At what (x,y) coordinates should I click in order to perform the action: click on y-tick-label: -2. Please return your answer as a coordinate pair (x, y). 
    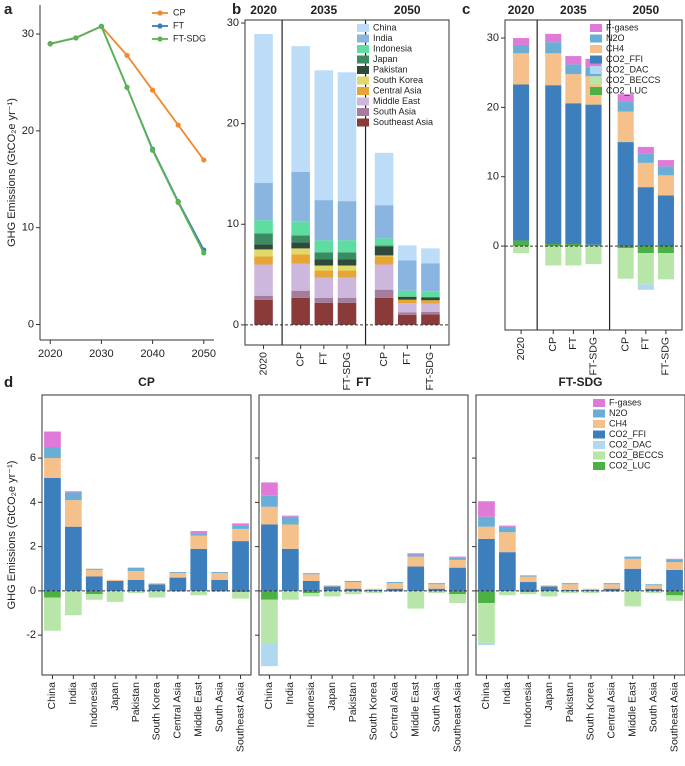
    Looking at the image, I should click on (31, 635).